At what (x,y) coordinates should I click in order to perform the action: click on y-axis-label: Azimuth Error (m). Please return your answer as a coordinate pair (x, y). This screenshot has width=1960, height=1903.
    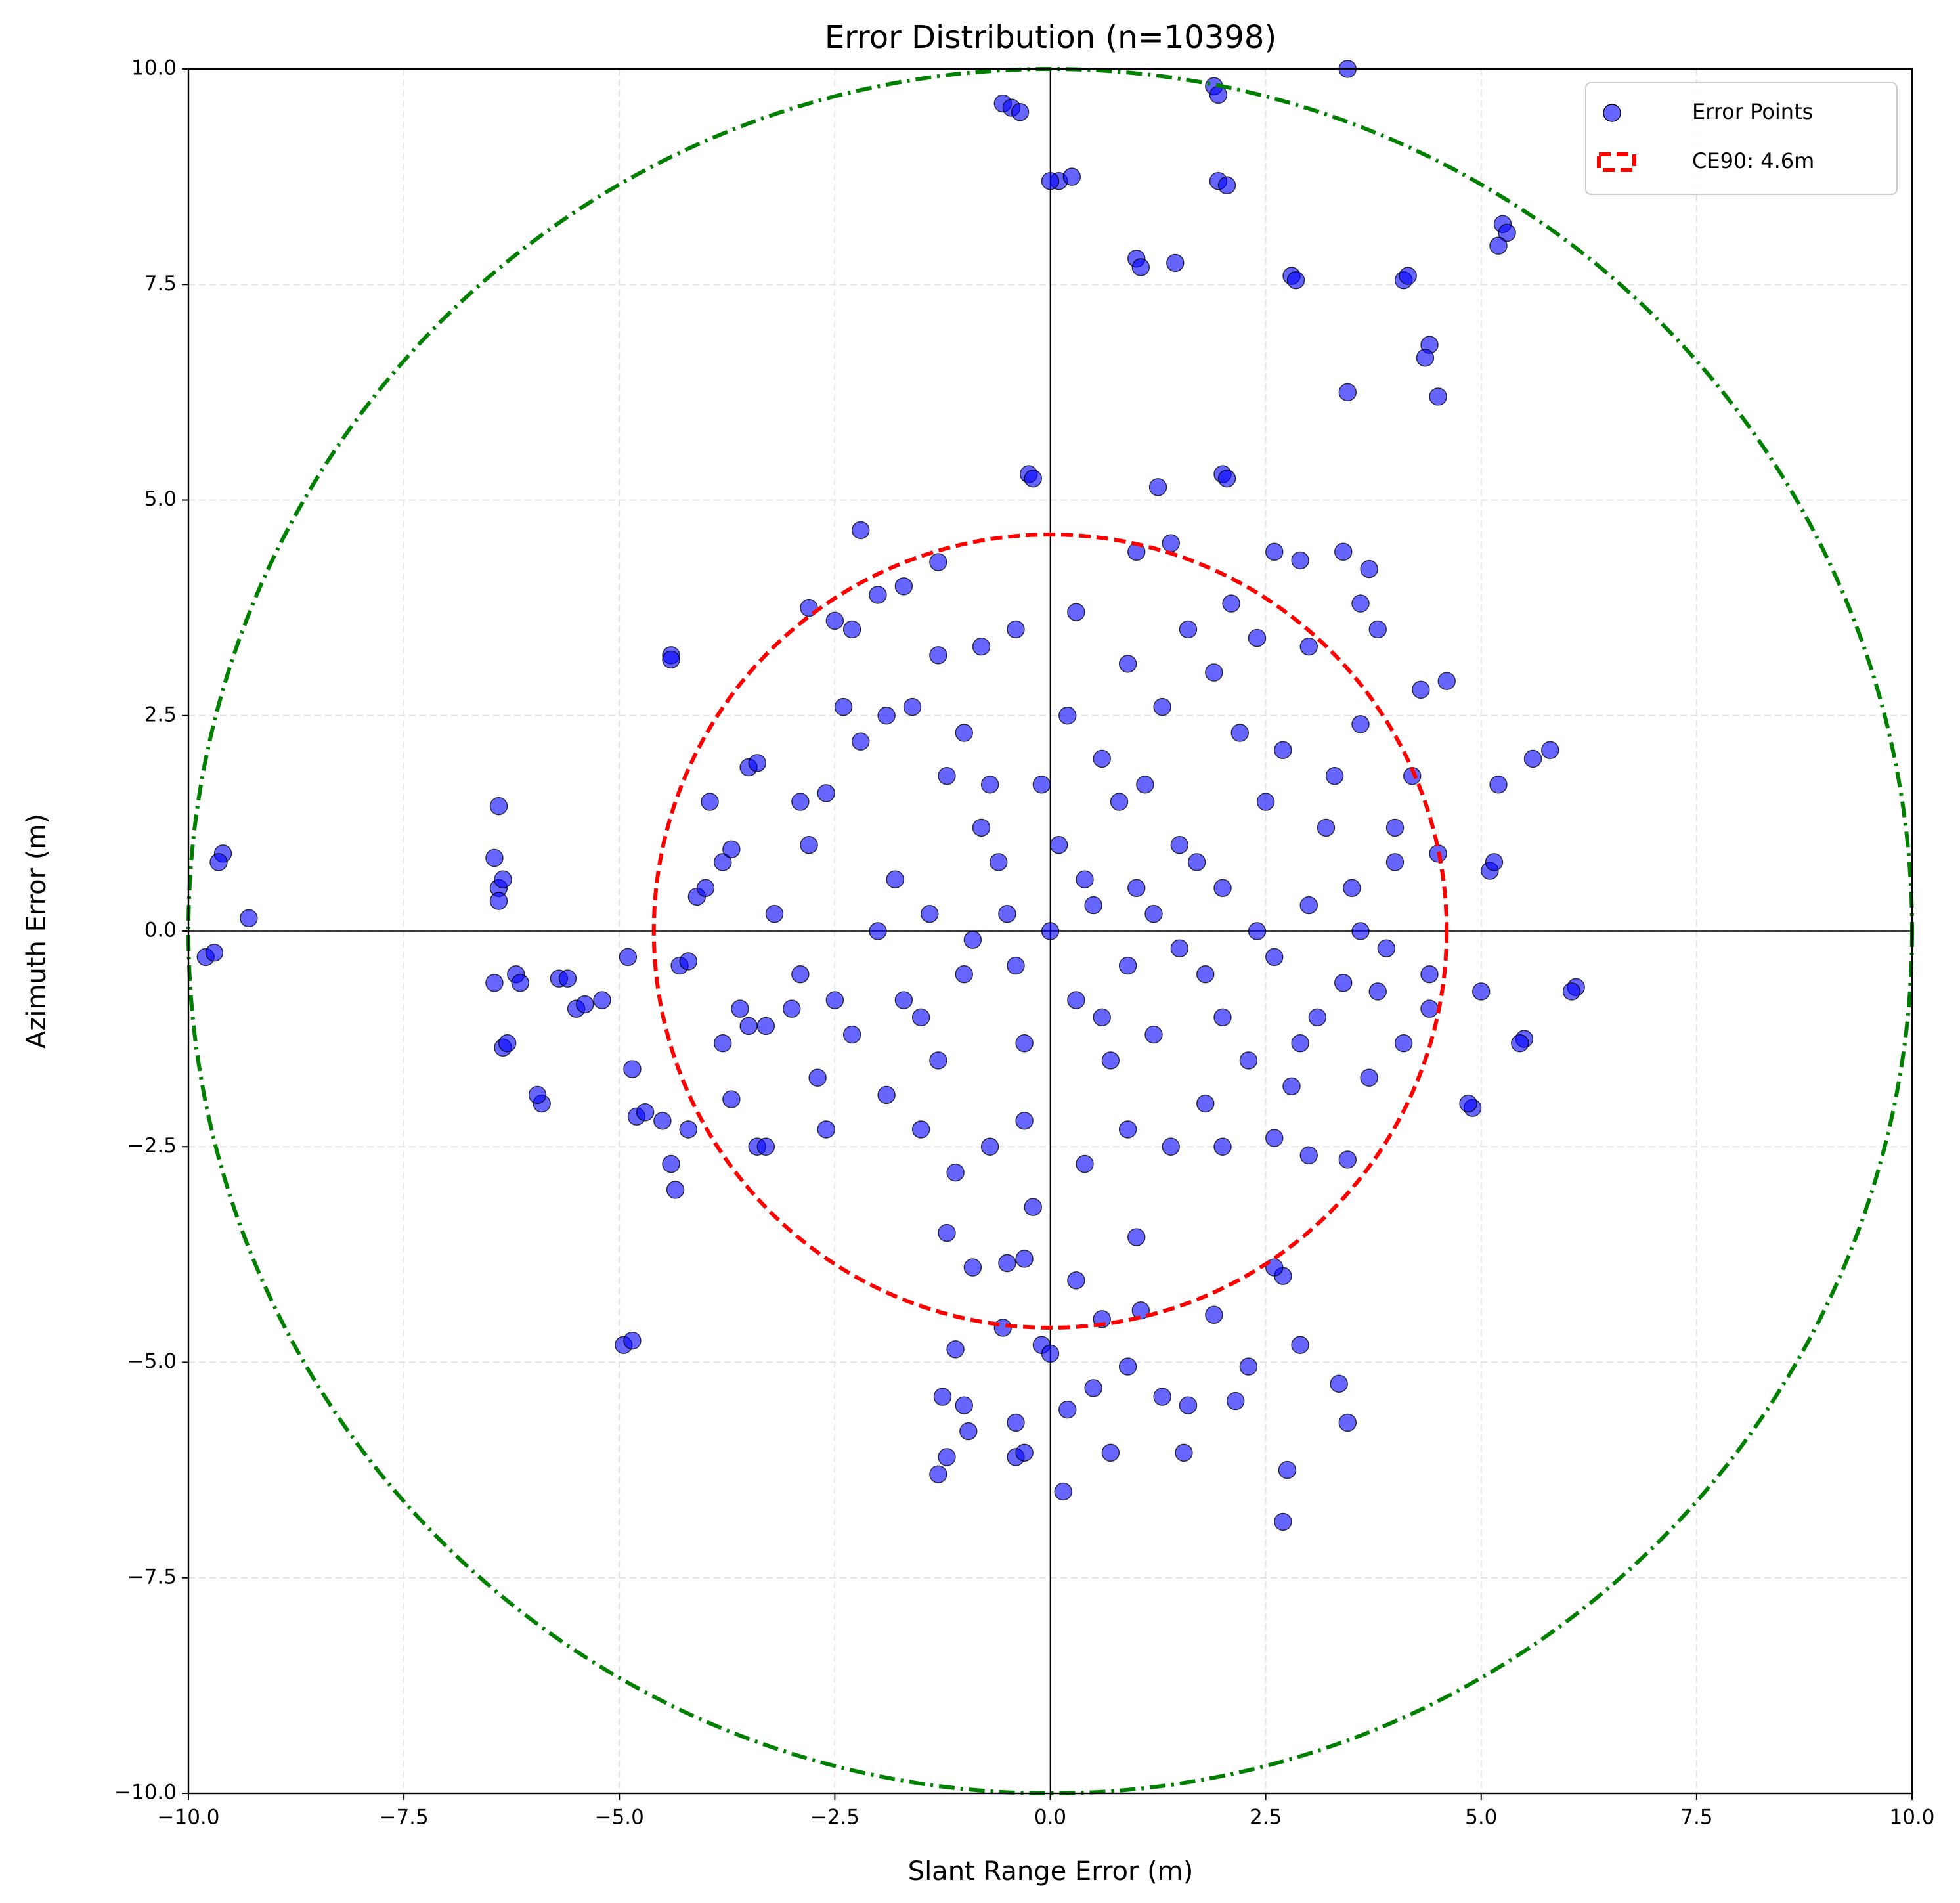
    Looking at the image, I should click on (37, 931).